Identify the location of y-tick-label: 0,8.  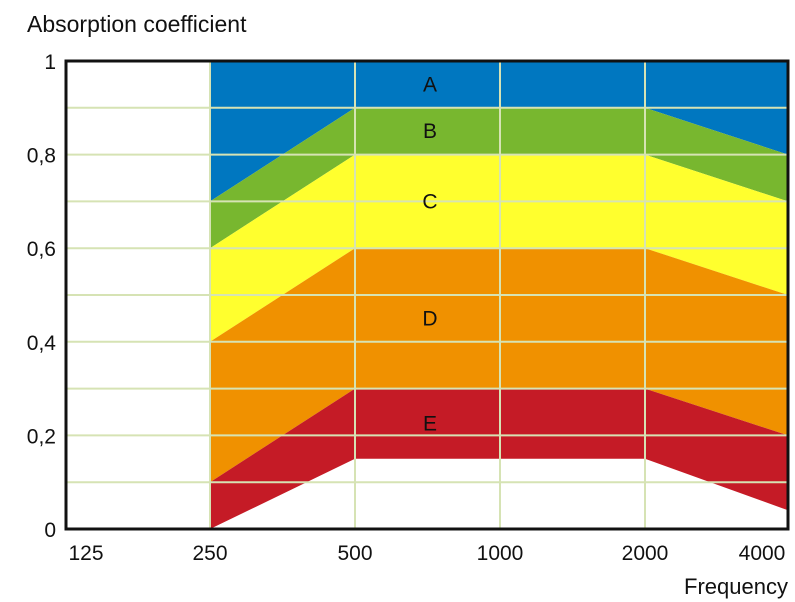
(41, 156).